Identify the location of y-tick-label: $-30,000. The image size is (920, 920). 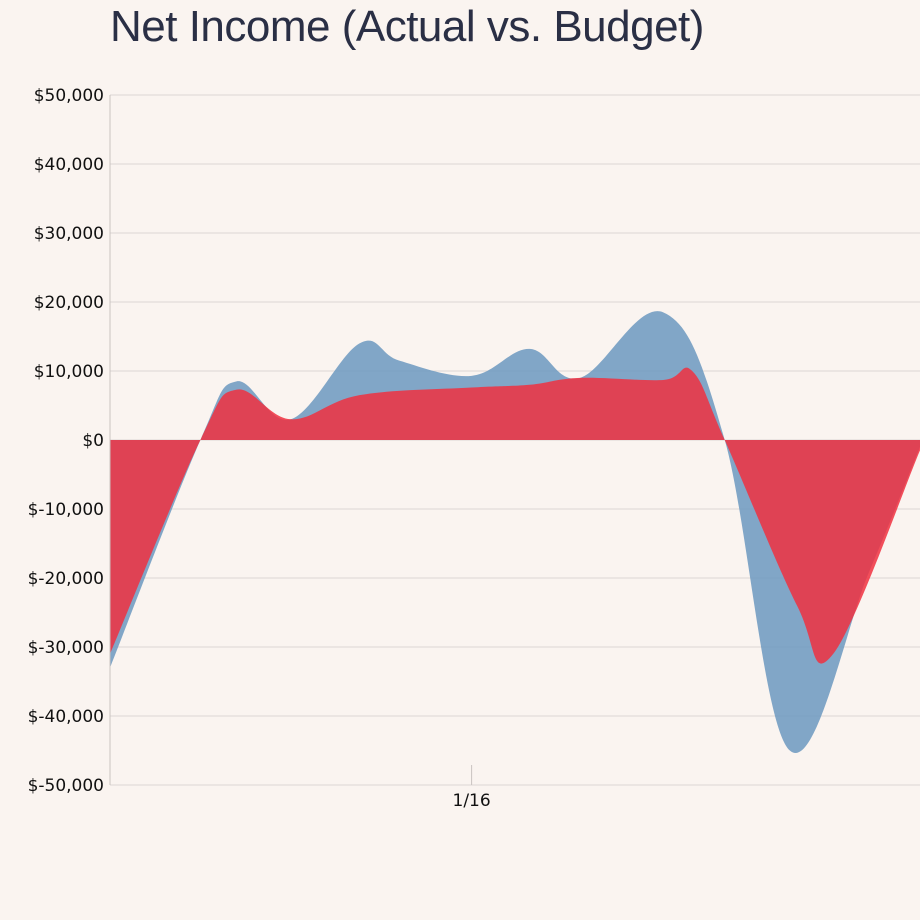
(66, 648).